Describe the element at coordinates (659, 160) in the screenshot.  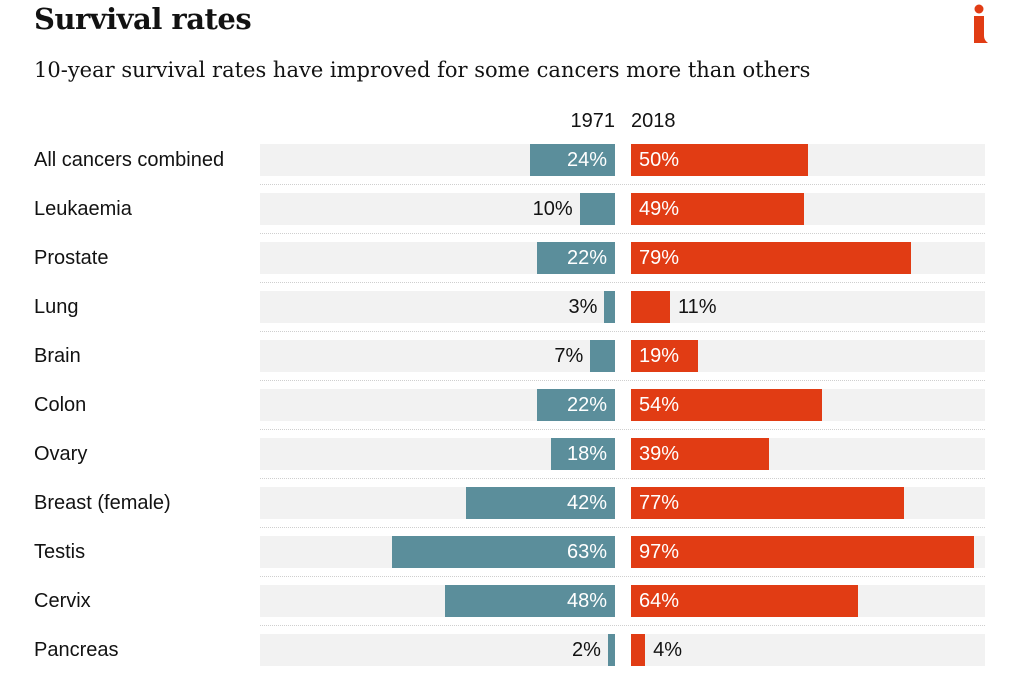
I see `value-label-2018: 50%` at that location.